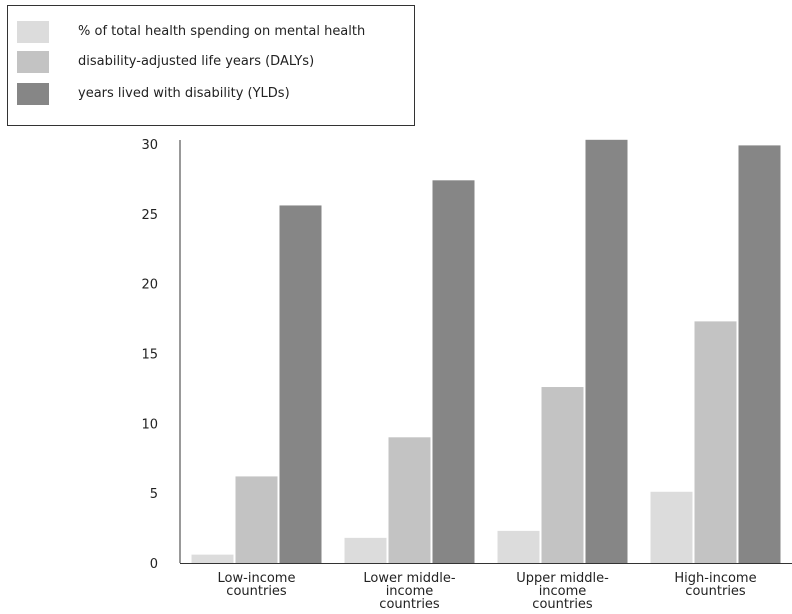 Image resolution: width=792 pixels, height=614 pixels. I want to click on y-tick-label: 5, so click(154, 494).